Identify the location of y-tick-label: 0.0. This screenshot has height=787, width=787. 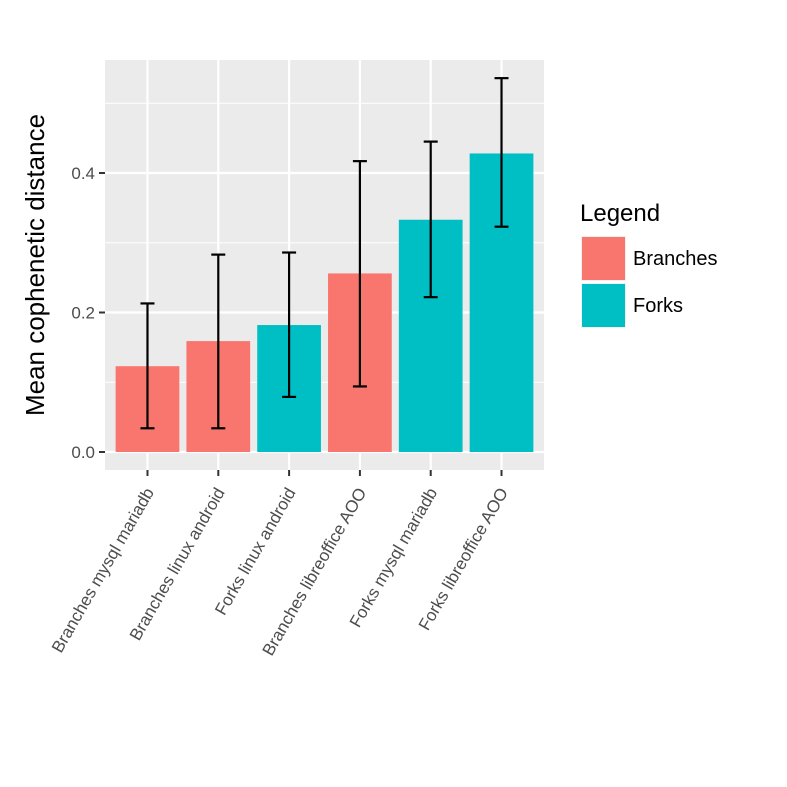
(83, 452).